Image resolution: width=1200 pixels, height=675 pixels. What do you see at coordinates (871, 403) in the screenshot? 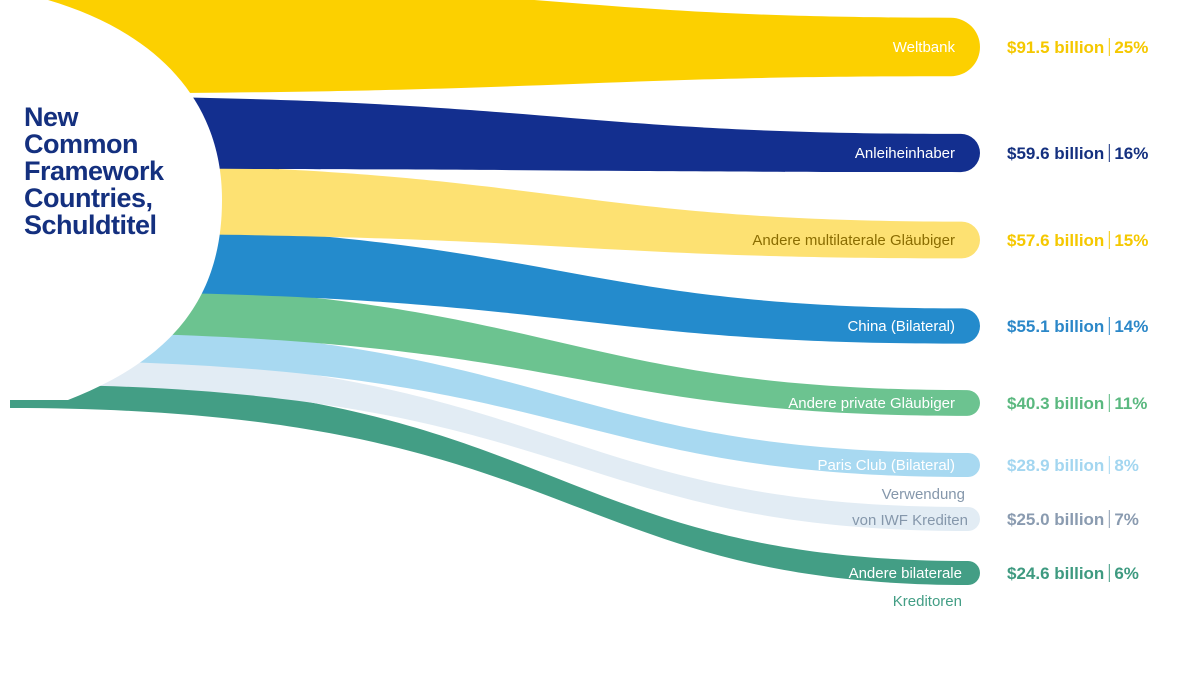
I see `band-label: Andere private Gläubiger` at bounding box center [871, 403].